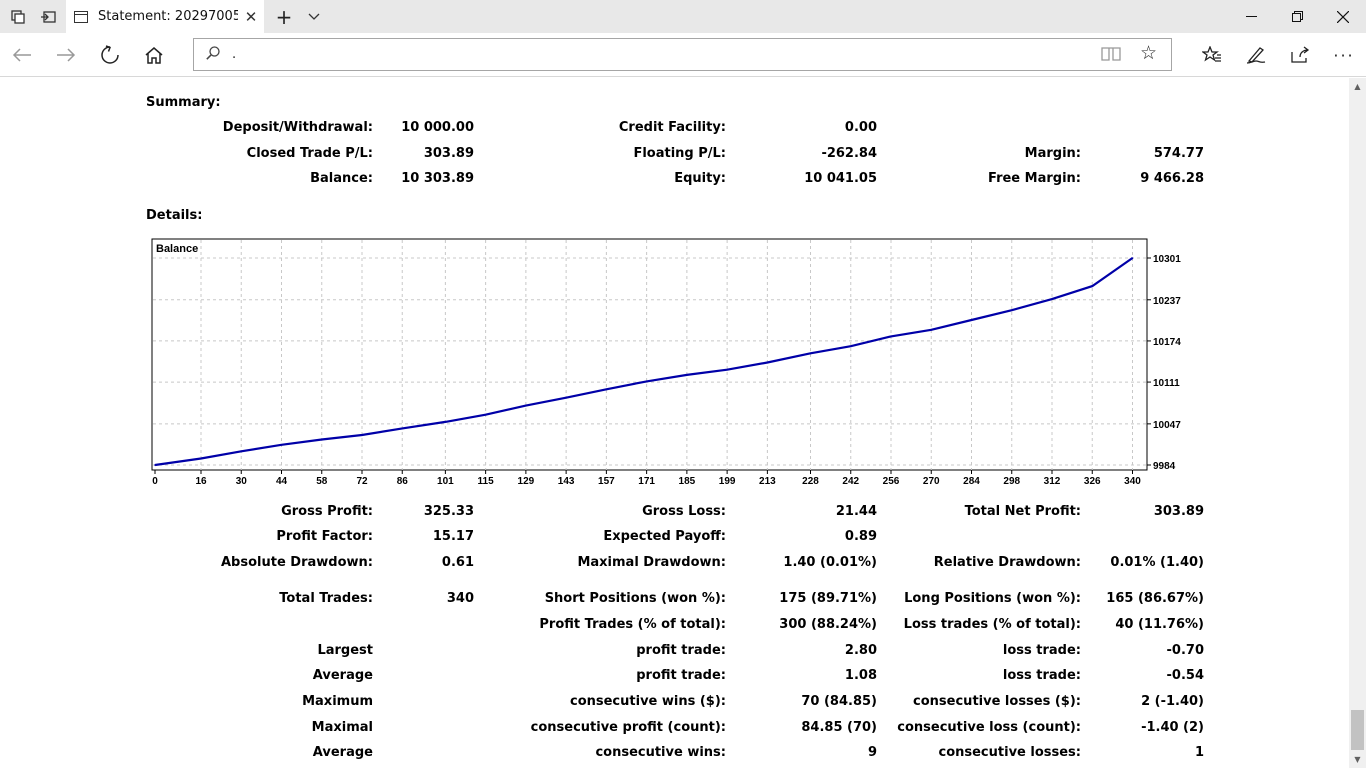  What do you see at coordinates (849, 153) in the screenshot?
I see `row-1-value-1: -262.84` at bounding box center [849, 153].